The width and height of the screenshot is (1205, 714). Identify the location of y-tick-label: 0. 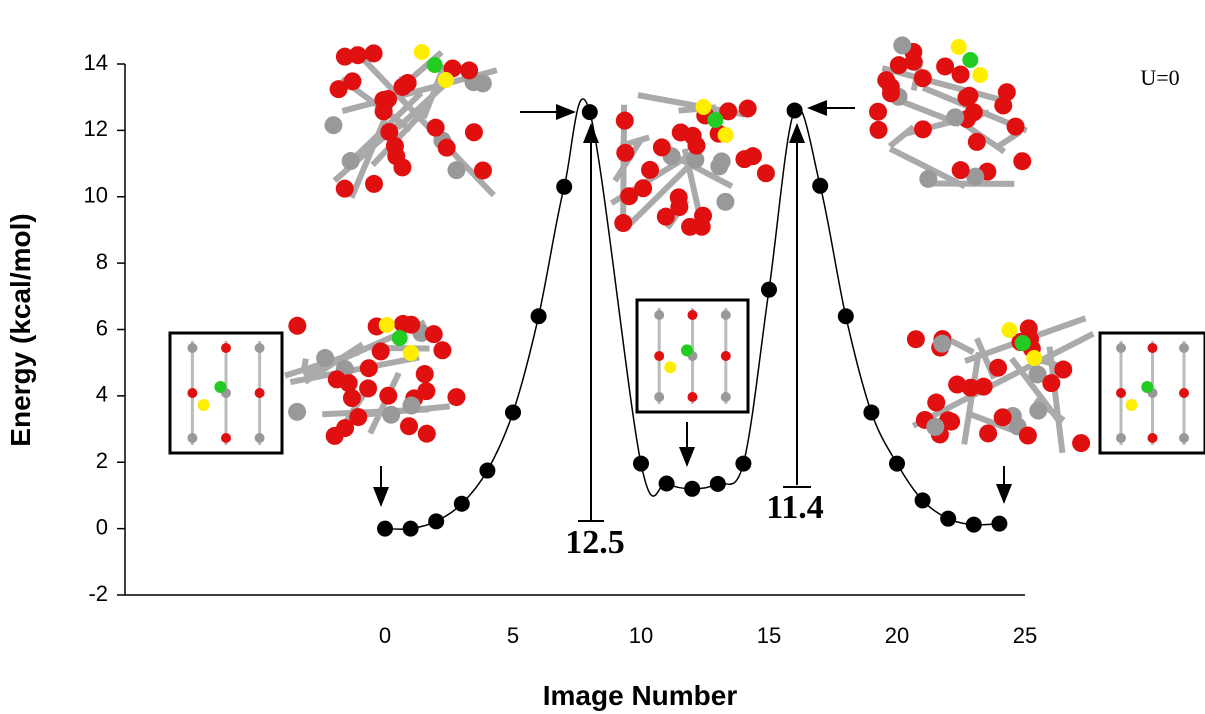
(102, 526).